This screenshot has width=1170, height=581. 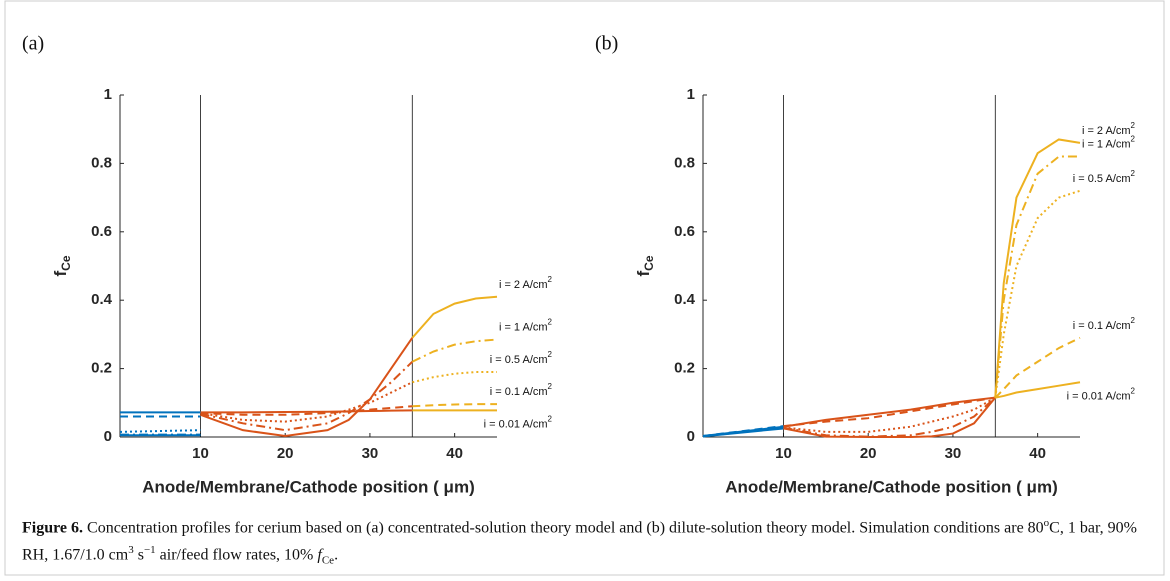 What do you see at coordinates (33, 44) in the screenshot?
I see `panel-label: (a)` at bounding box center [33, 44].